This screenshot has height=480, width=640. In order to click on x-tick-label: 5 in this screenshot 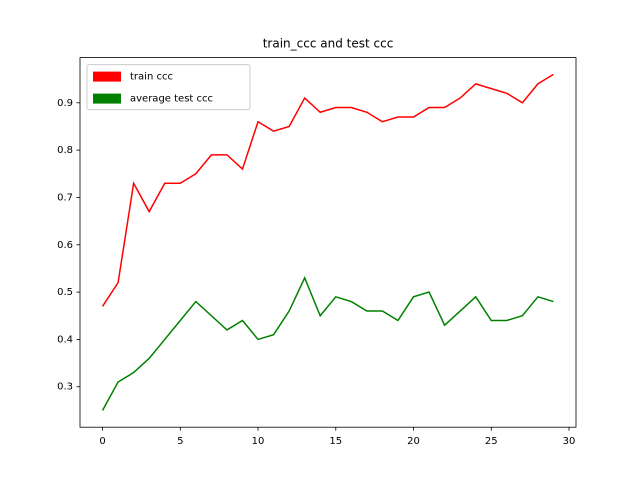, I will do `click(180, 441)`.